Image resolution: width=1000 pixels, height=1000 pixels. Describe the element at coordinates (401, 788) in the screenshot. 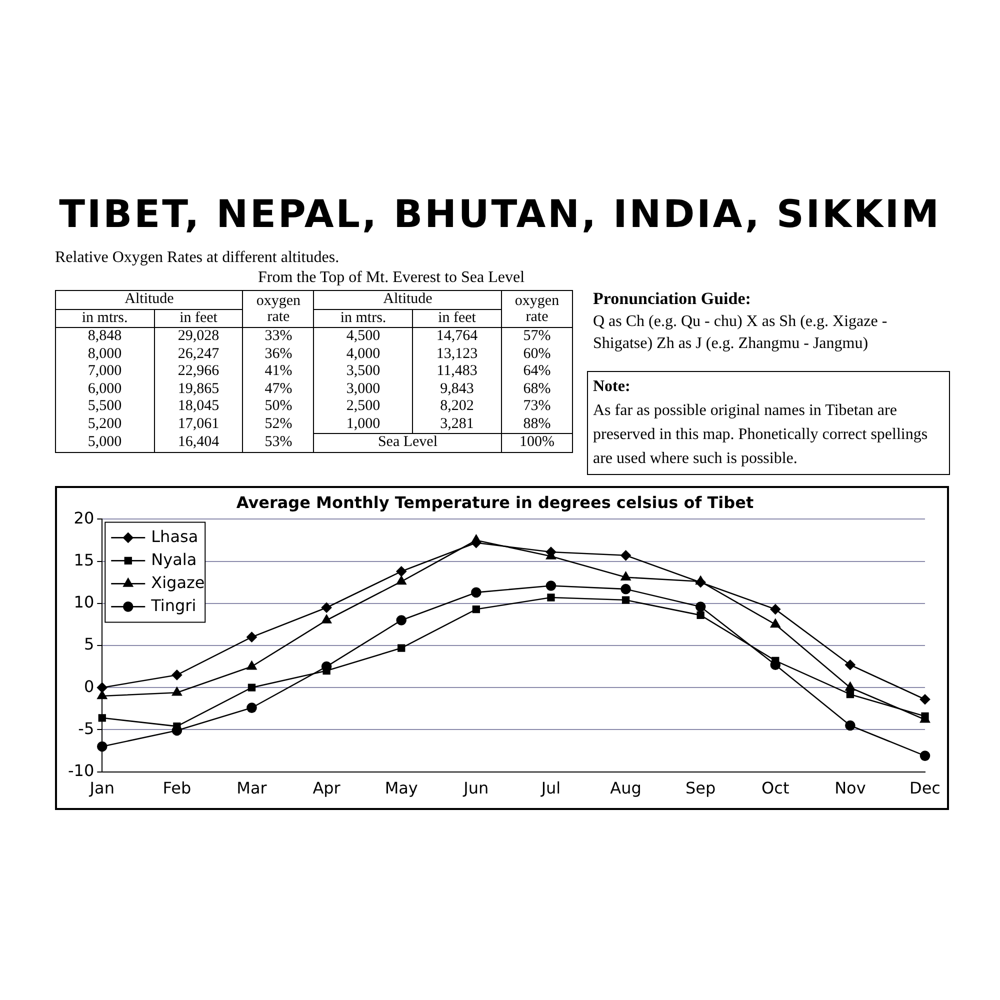

I see `x-tick-label: May` at that location.